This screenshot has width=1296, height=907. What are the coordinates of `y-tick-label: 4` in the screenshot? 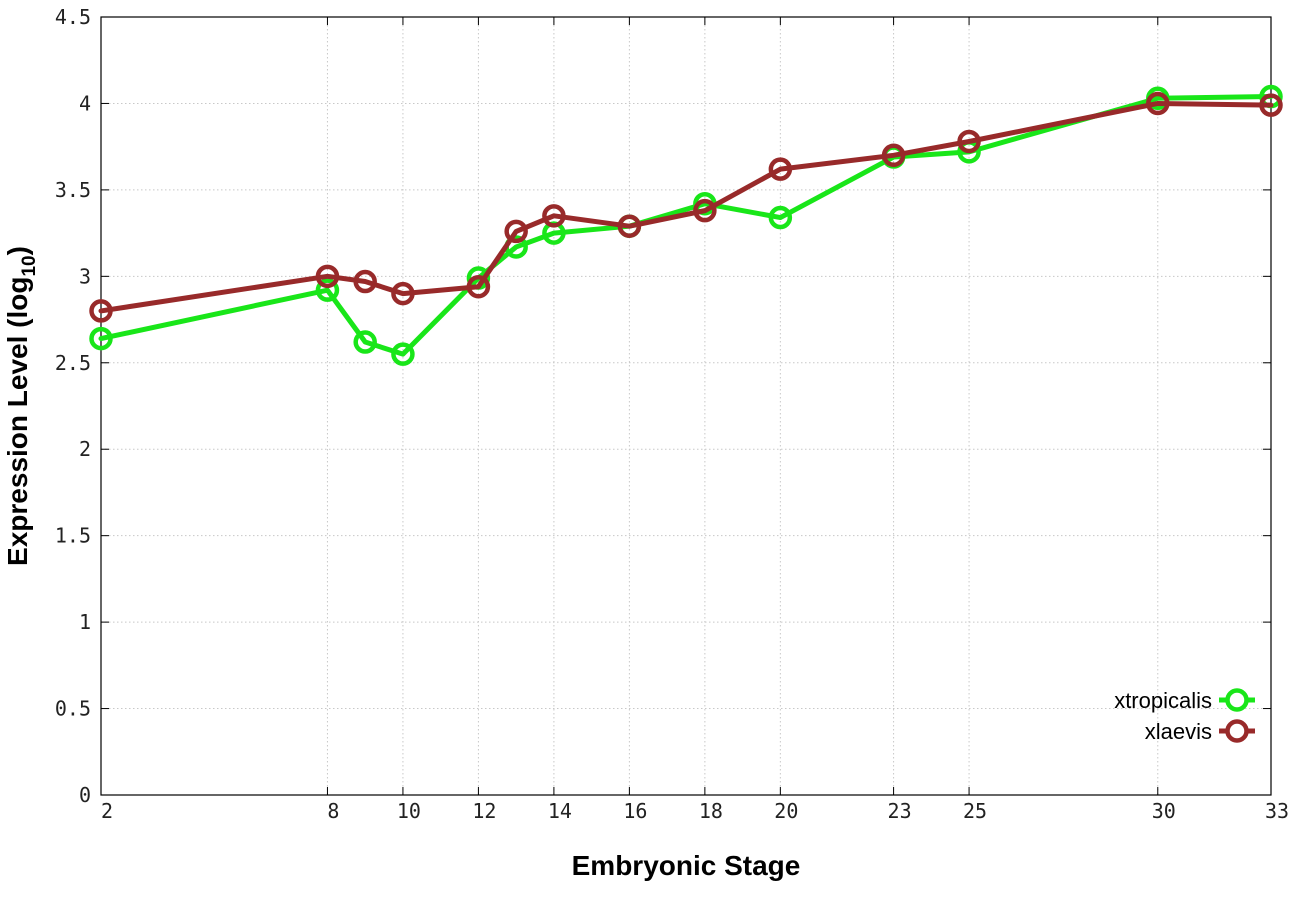 It's located at (85, 103).